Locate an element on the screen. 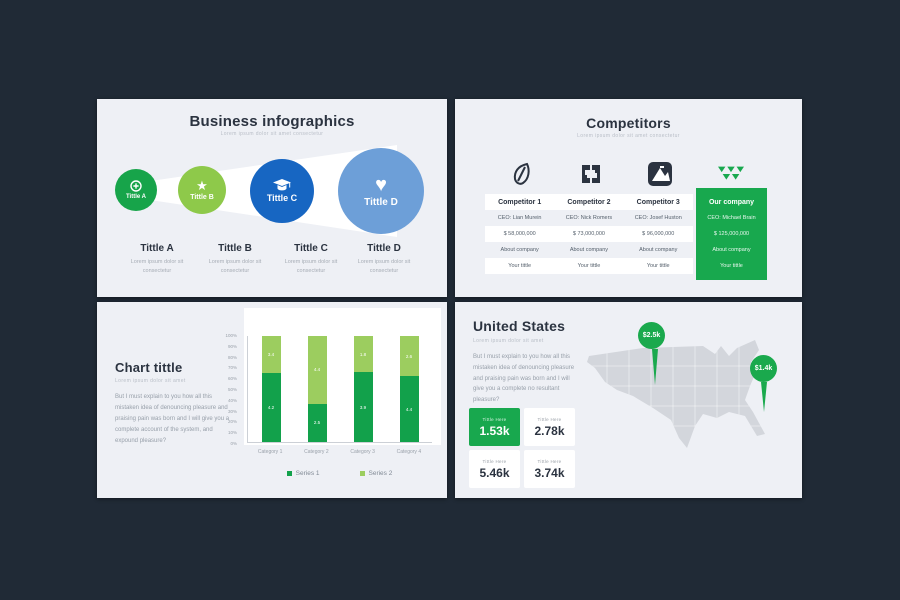 The height and width of the screenshot is (600, 900). series2-segment: 1.8 is located at coordinates (363, 354).